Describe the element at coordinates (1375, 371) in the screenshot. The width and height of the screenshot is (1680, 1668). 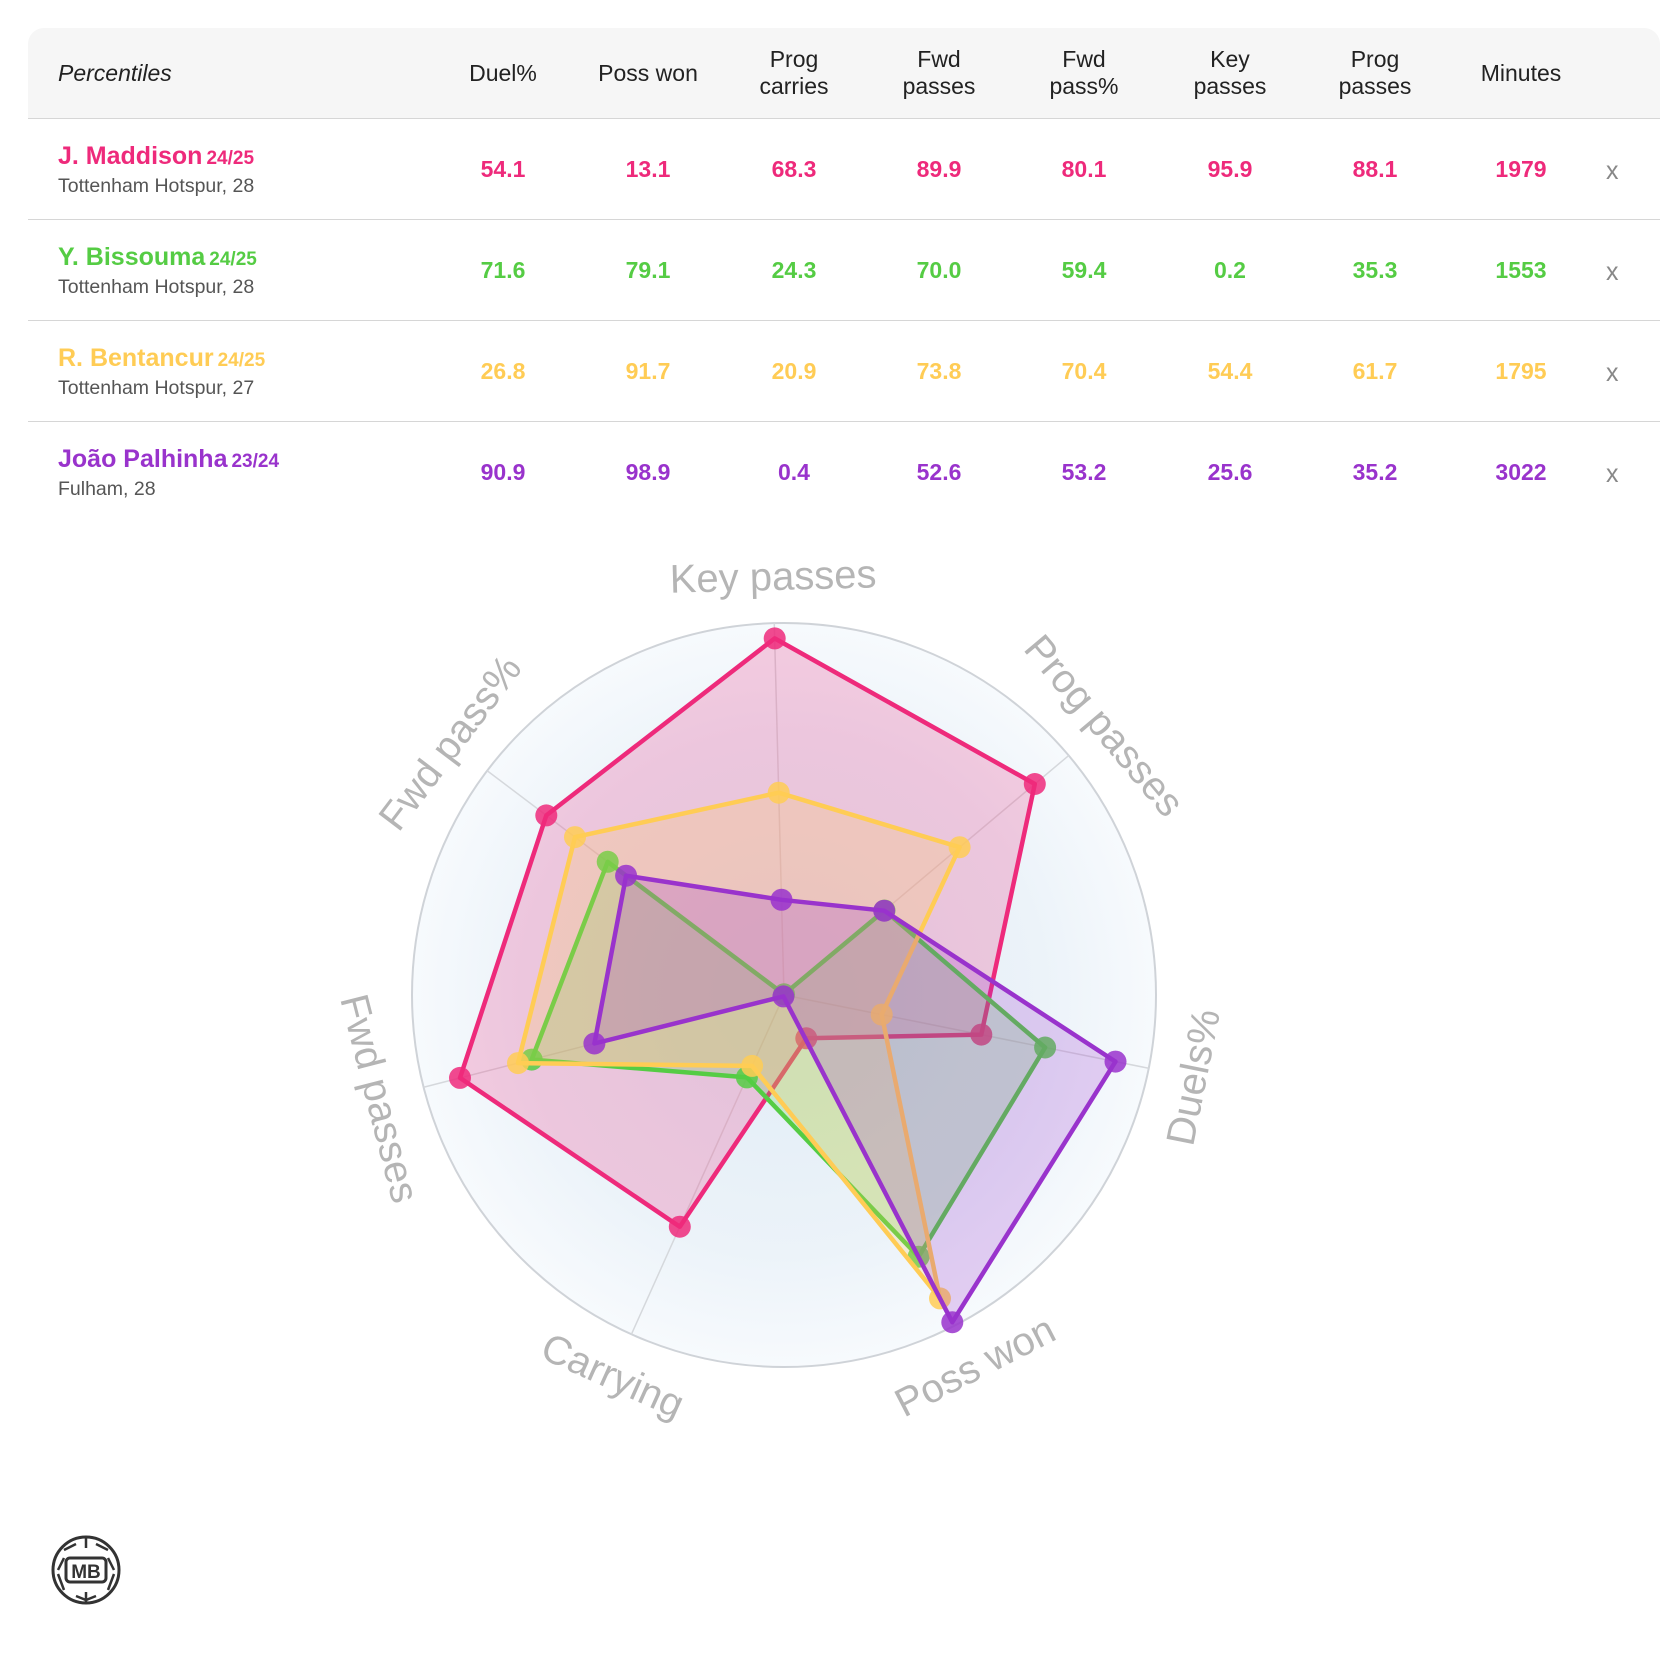
I see `cell-prog-passes: 61.7` at that location.